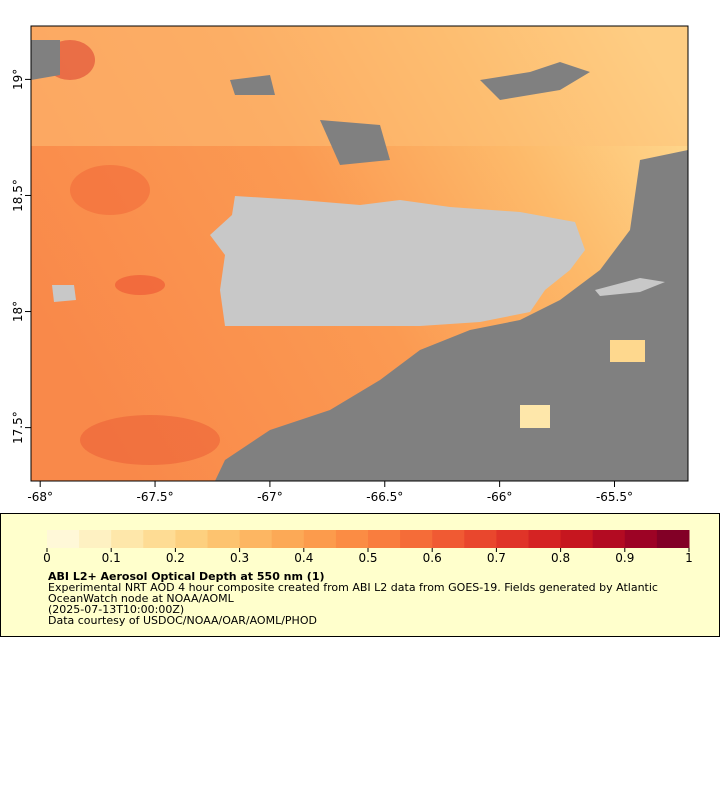 Image resolution: width=720 pixels, height=800 pixels. Describe the element at coordinates (155, 497) in the screenshot. I see `x-tick-label: -67.5°` at that location.